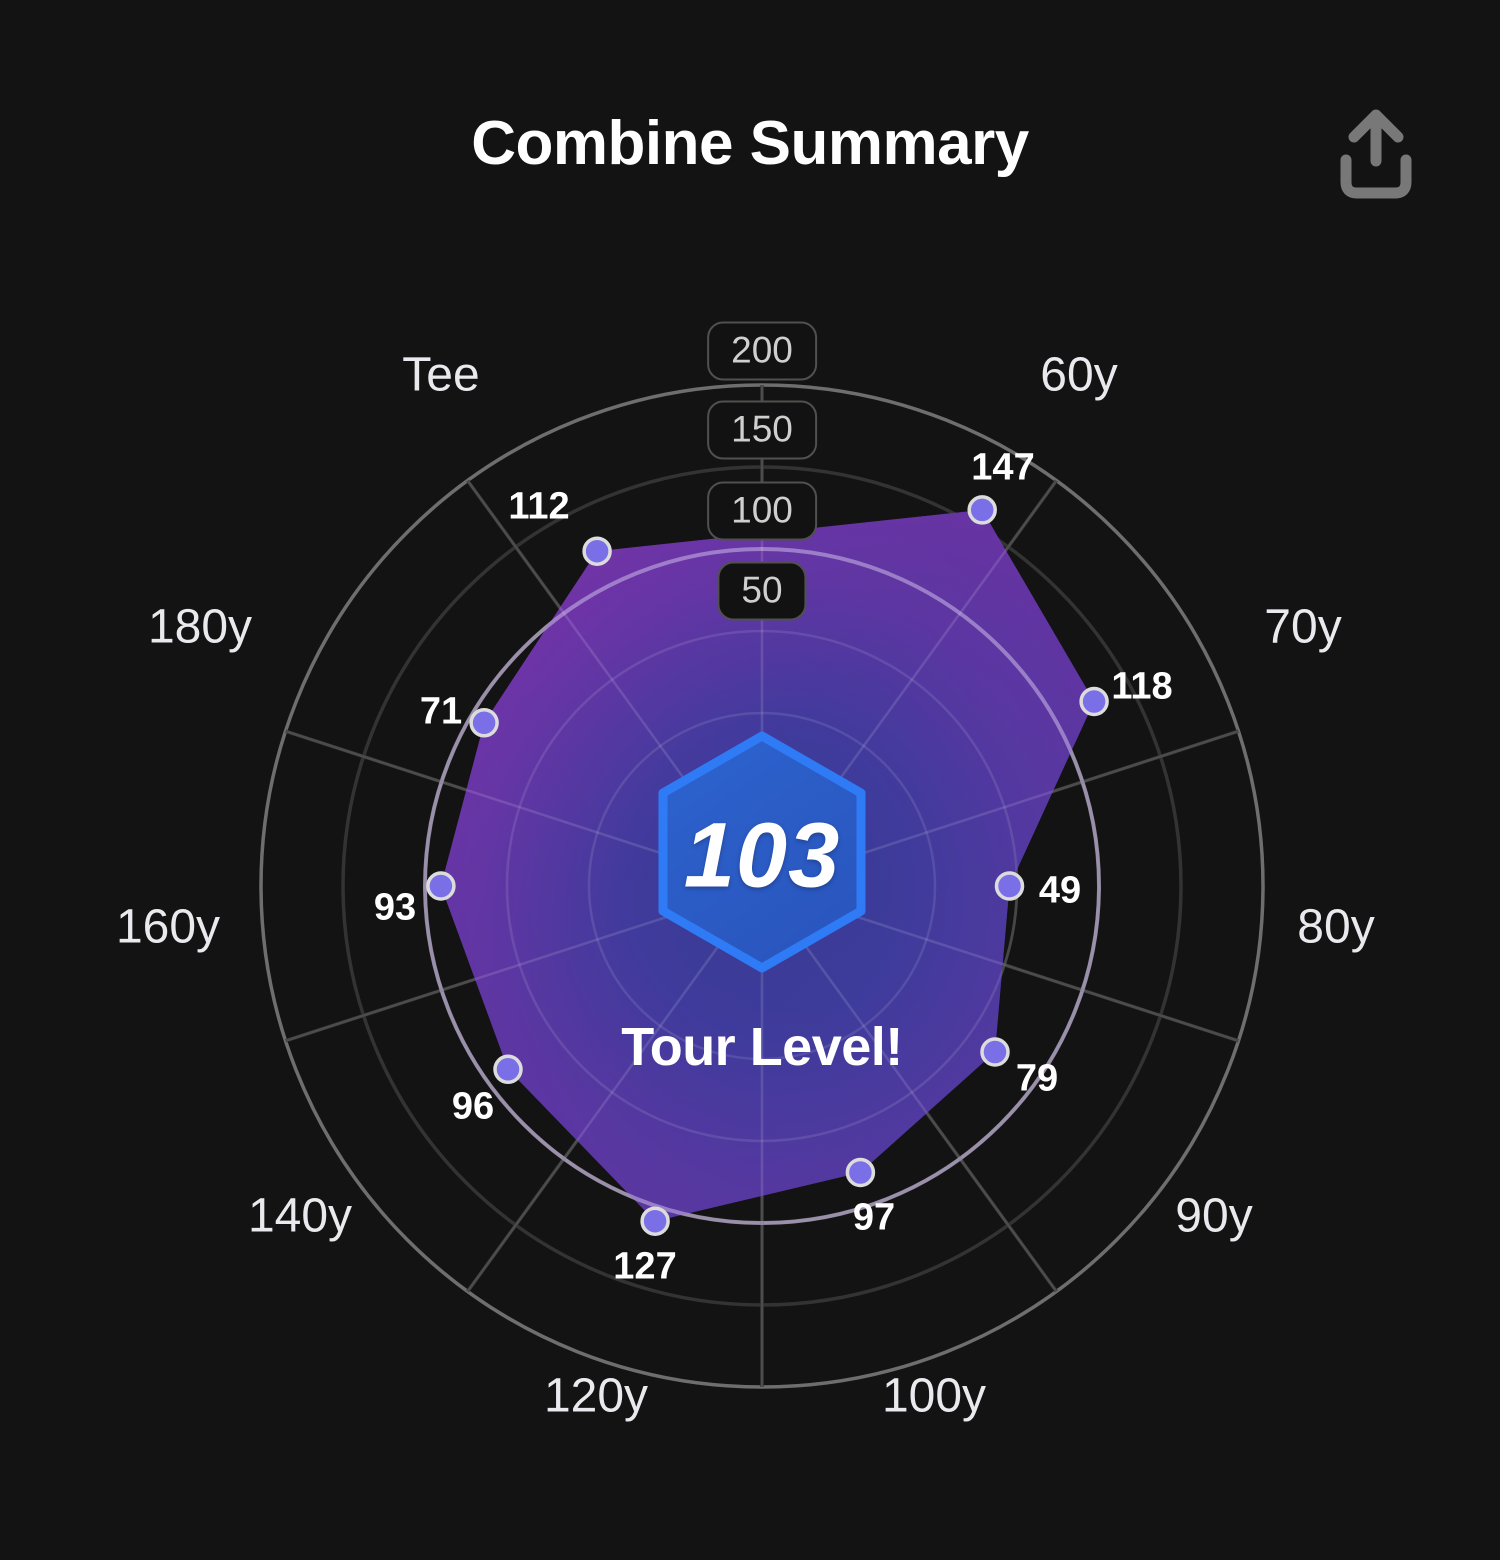 The width and height of the screenshot is (1500, 1560). I want to click on axis-label-70y: 70y, so click(1303, 627).